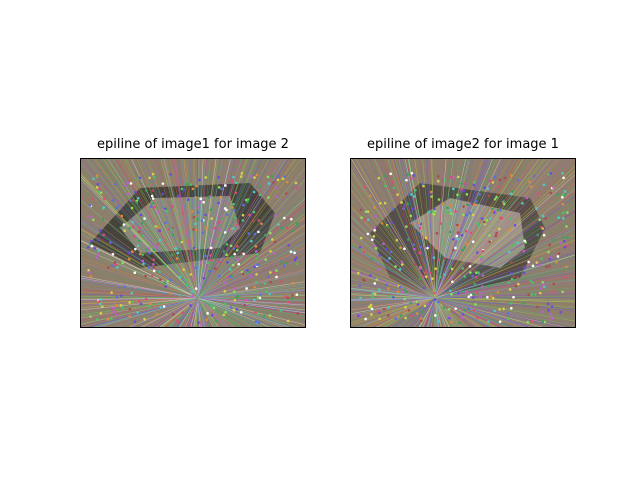 The image size is (640, 480). I want to click on right-epiline-image, so click(463, 243).